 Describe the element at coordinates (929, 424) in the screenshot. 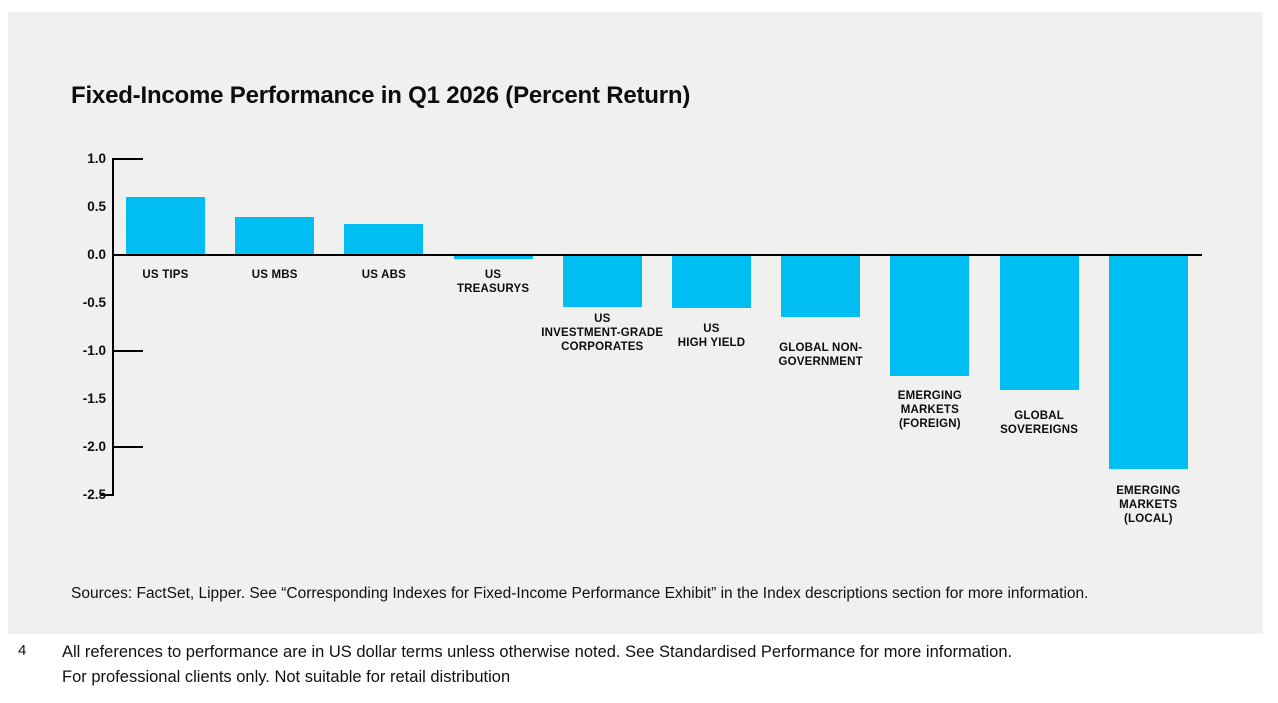

I see `category-label-line: (FOREIGN)` at that location.